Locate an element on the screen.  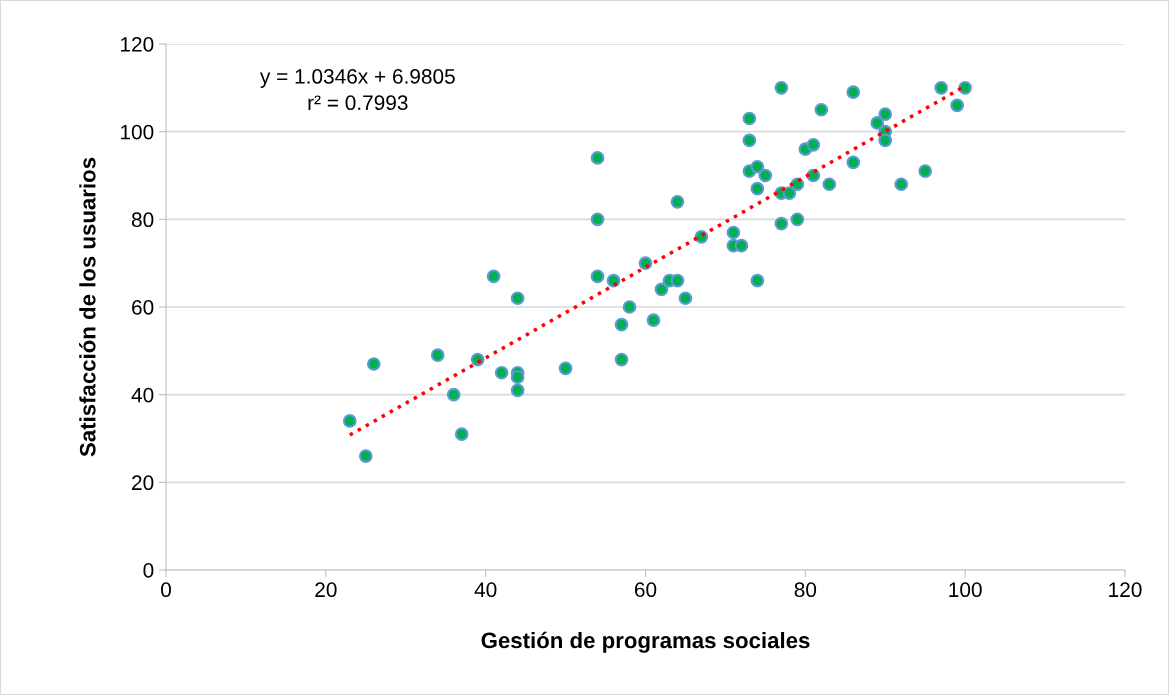
annotation: y = 1.0346x + 6.9805 is located at coordinates (357, 78).